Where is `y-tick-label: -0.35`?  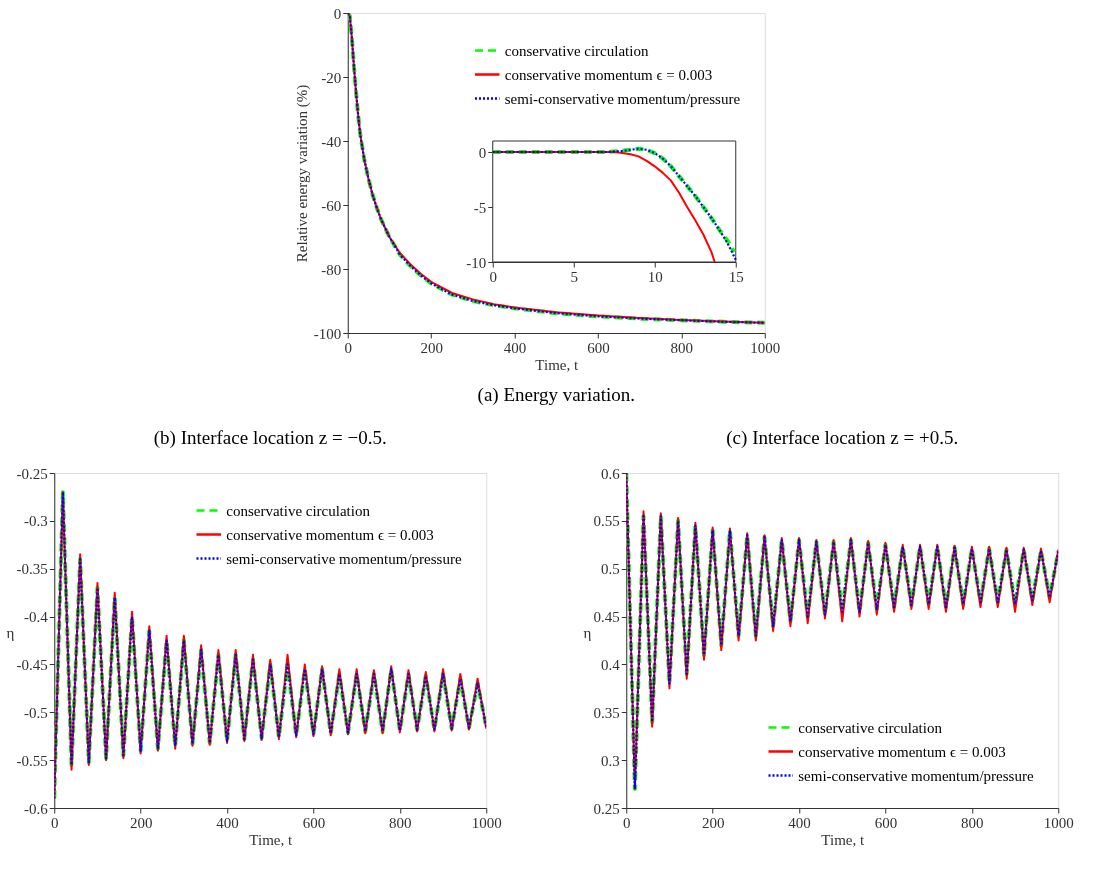 y-tick-label: -0.35 is located at coordinates (32, 569).